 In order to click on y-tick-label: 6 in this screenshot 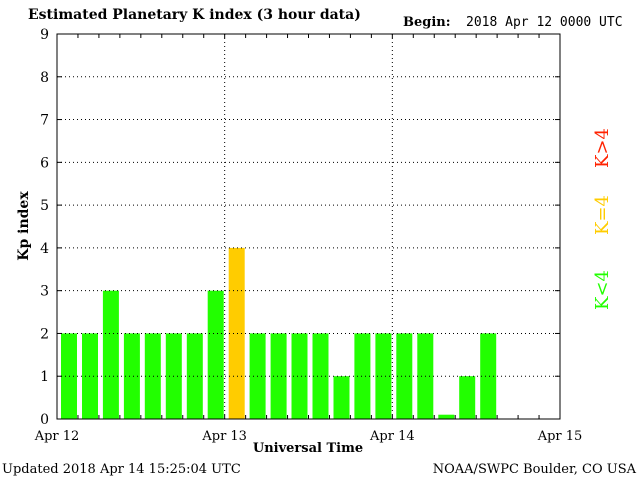, I will do `click(44, 163)`.